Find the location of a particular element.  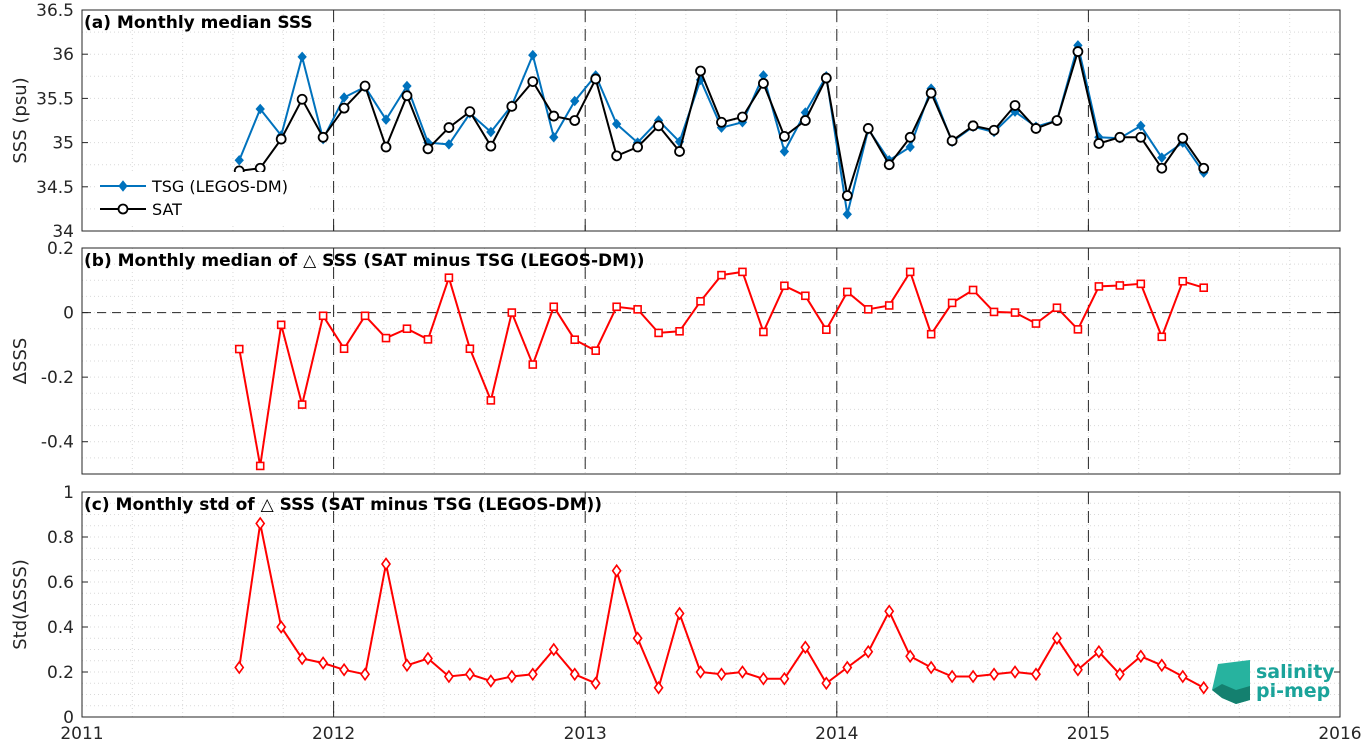

legend-tsg-label: TSG (LEGOS-DM) is located at coordinates (219, 186).